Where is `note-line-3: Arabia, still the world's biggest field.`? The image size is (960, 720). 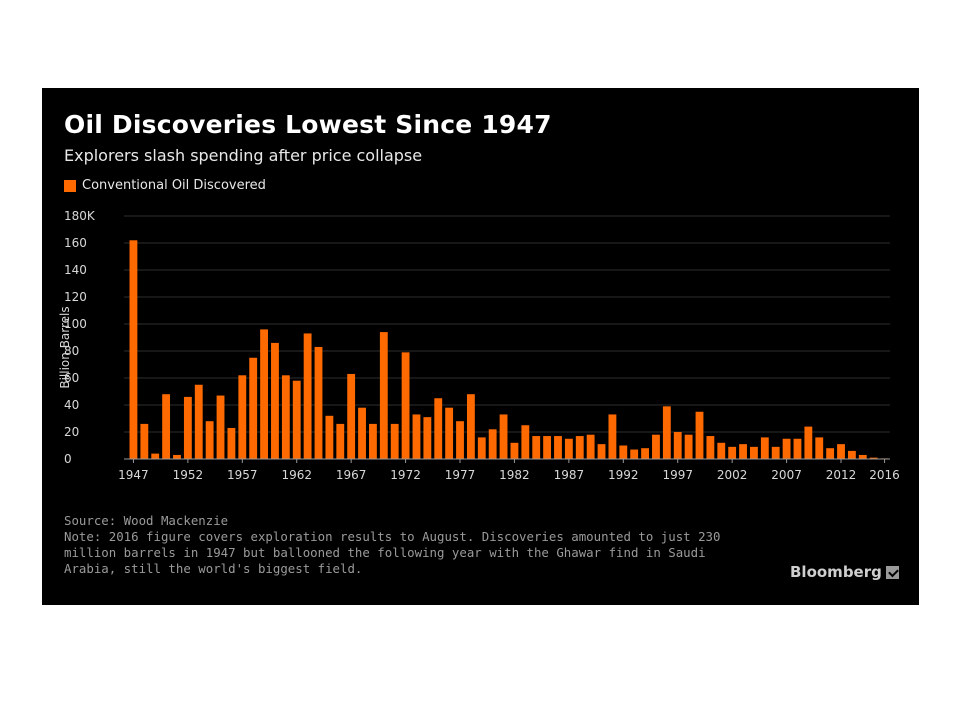 note-line-3: Arabia, still the world's biggest field. is located at coordinates (213, 568).